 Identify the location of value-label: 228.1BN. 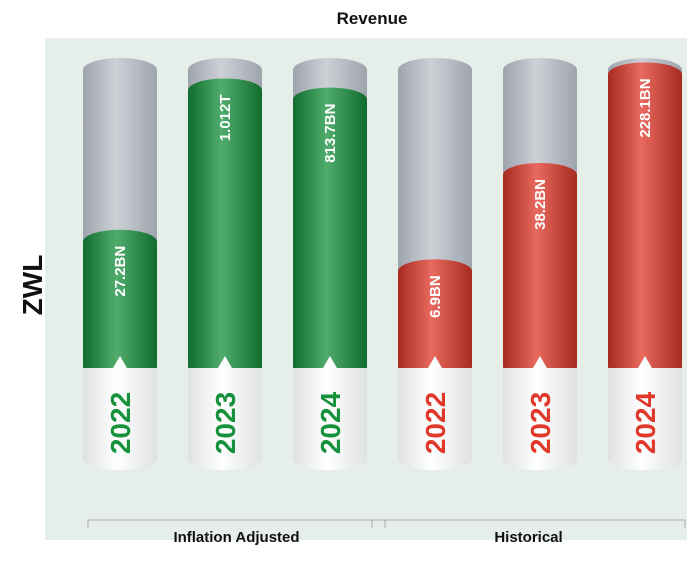
(645, 107).